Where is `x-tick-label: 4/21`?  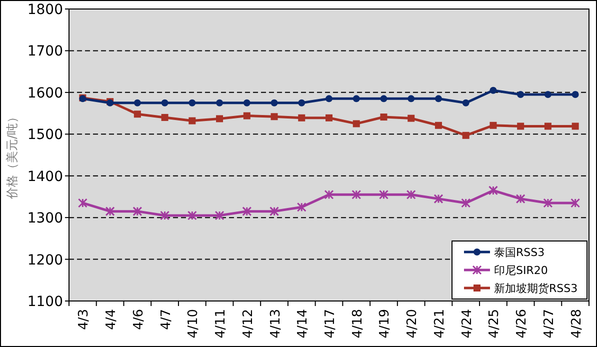
x-tick-label: 4/21 is located at coordinates (440, 323).